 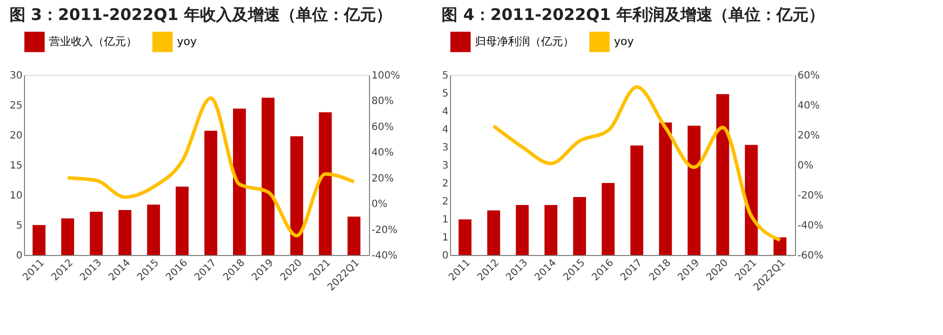 I want to click on y-tick-label: 30, so click(x=16, y=76).